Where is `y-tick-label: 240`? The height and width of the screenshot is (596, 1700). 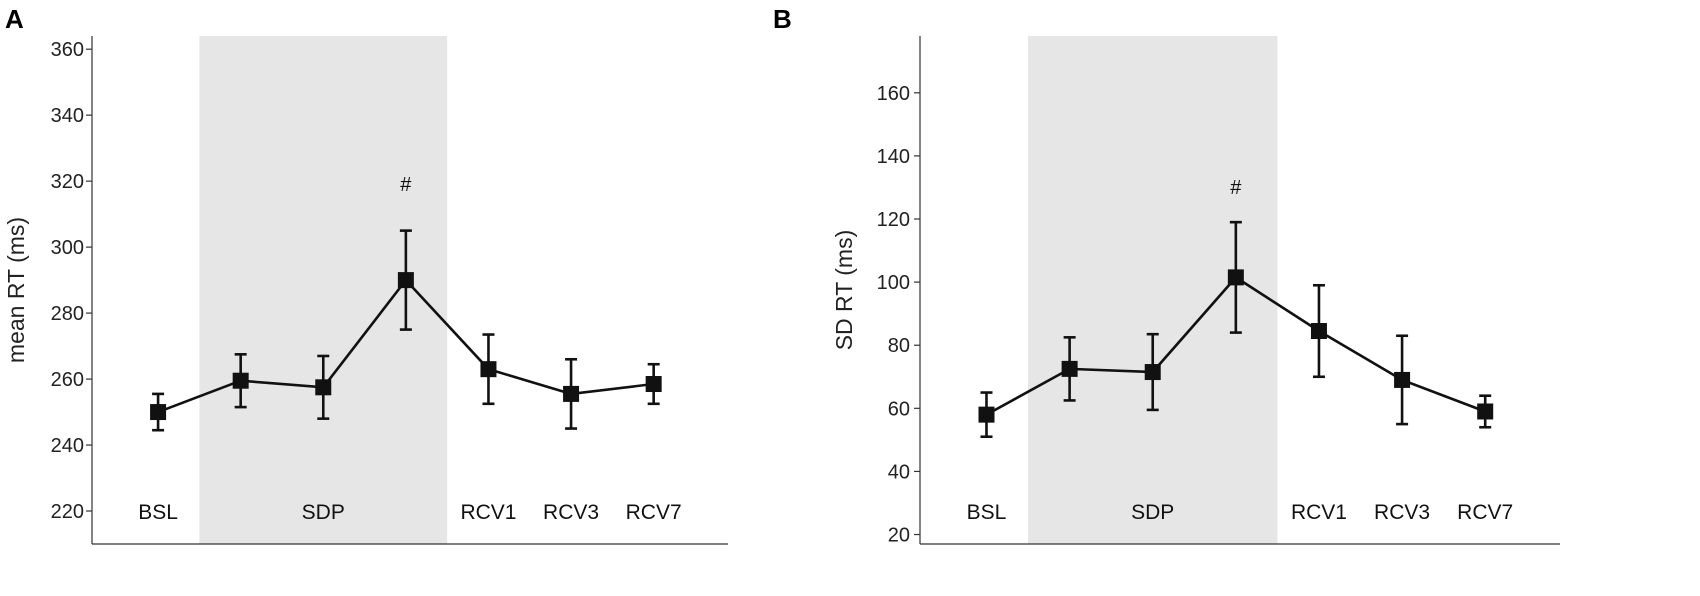
y-tick-label: 240 is located at coordinates (67, 446).